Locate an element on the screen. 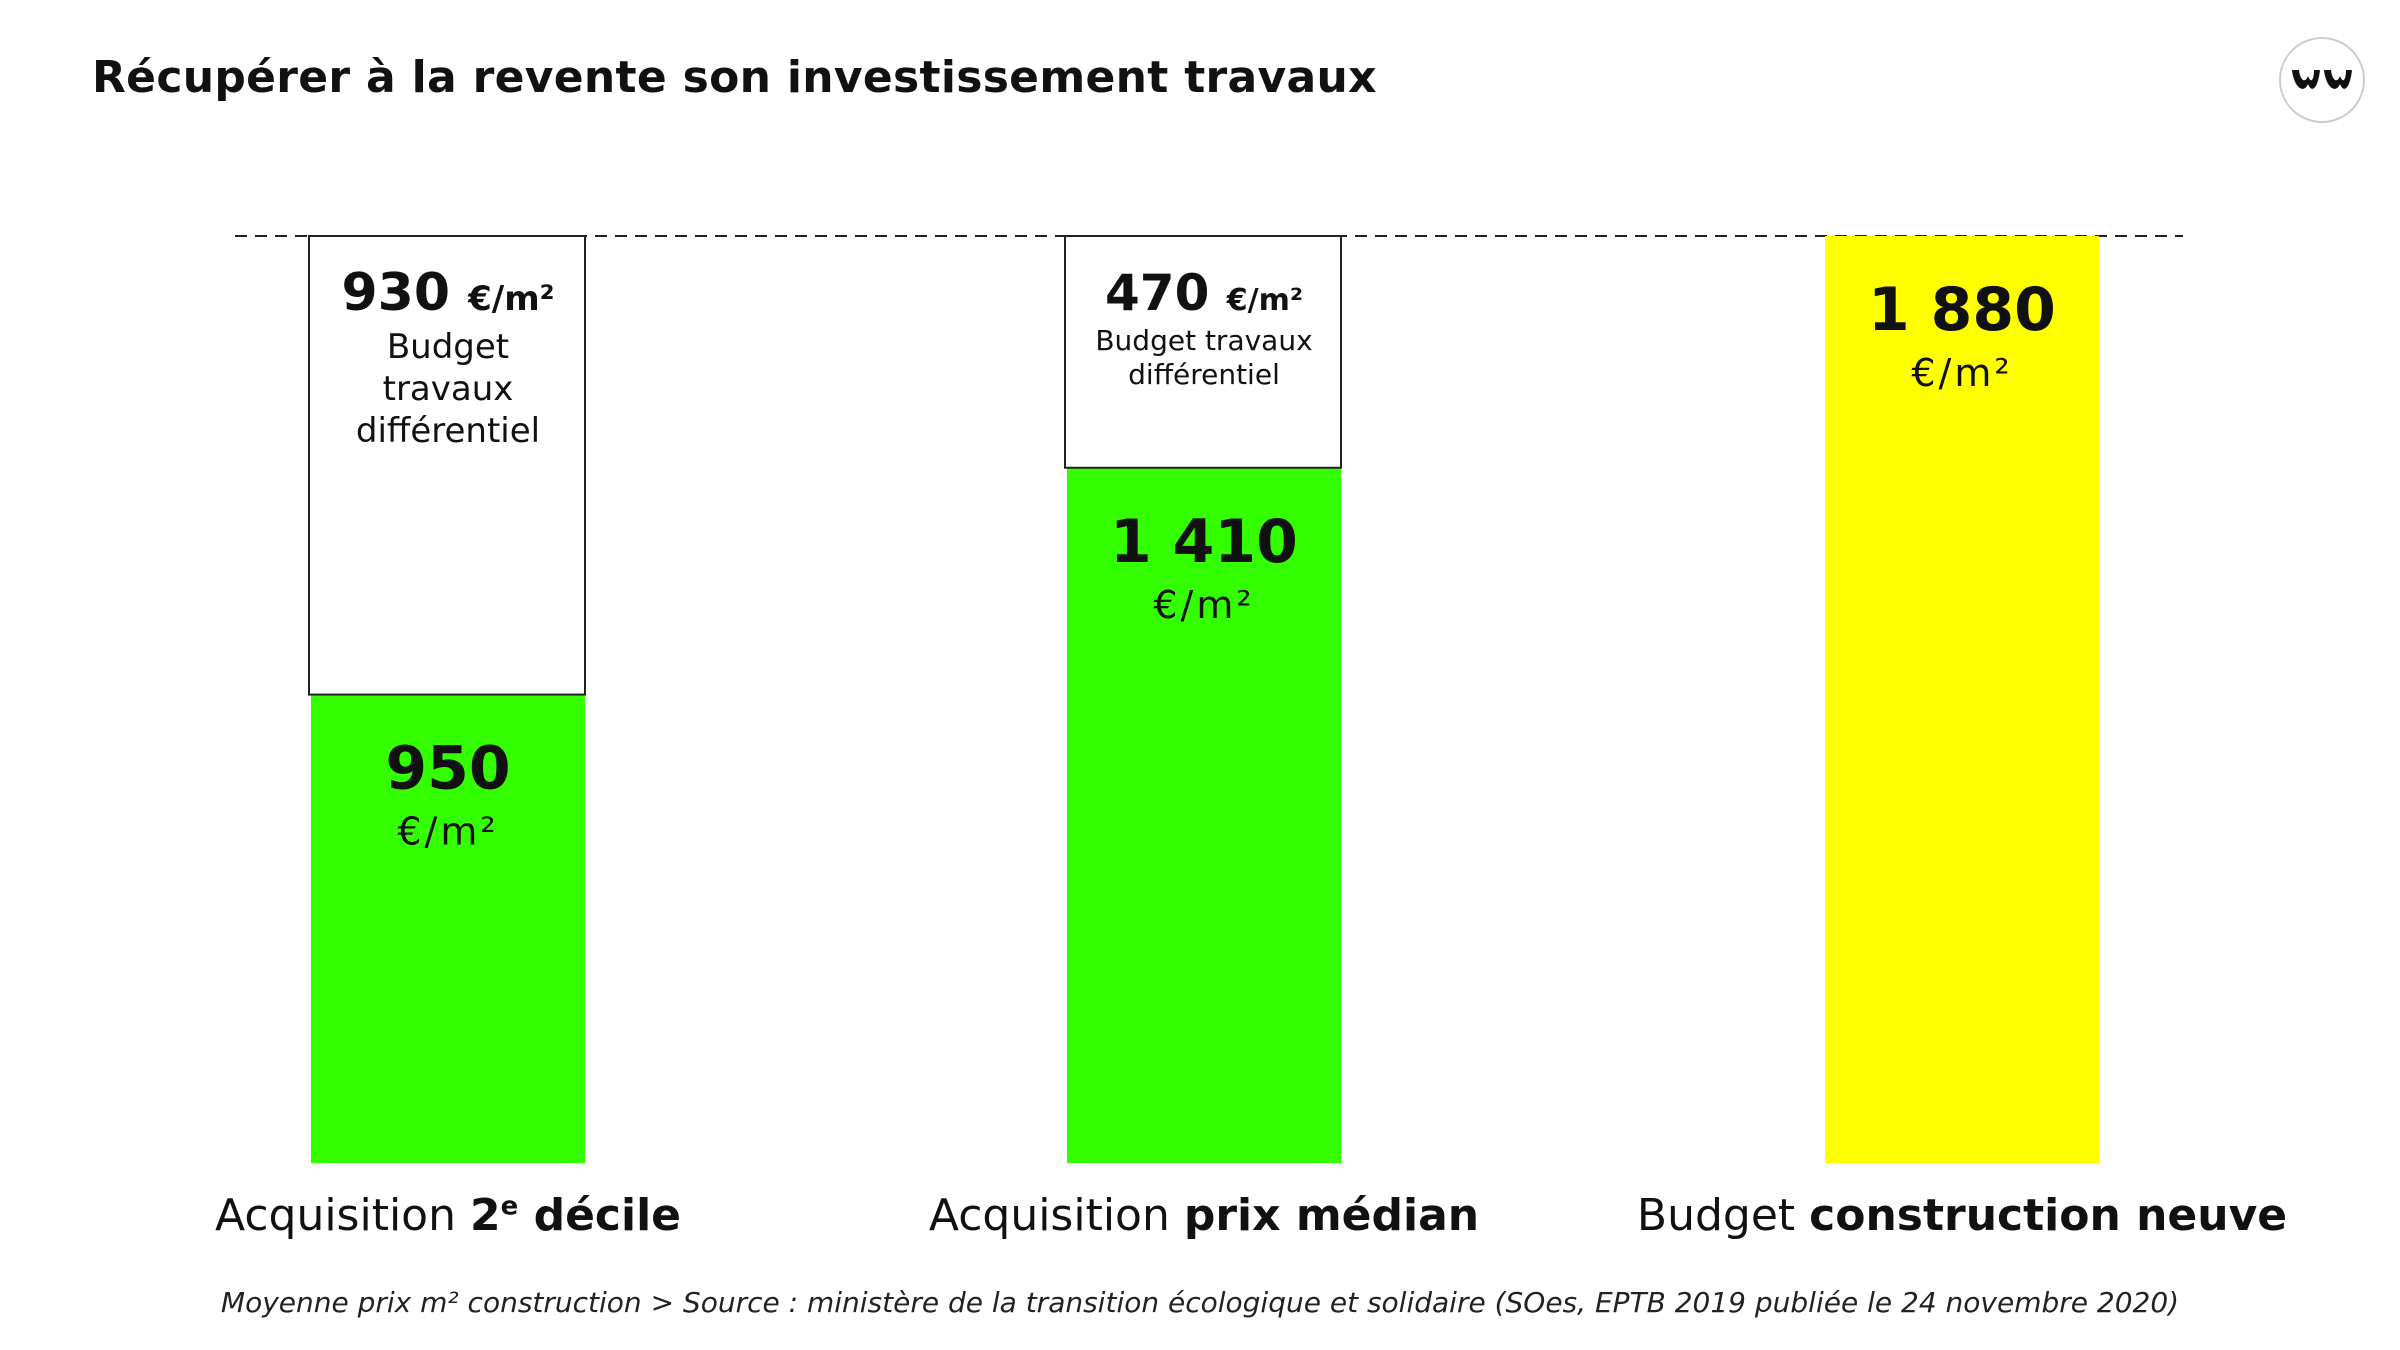  budget-caption-line-1-2: travaux is located at coordinates (448, 389).